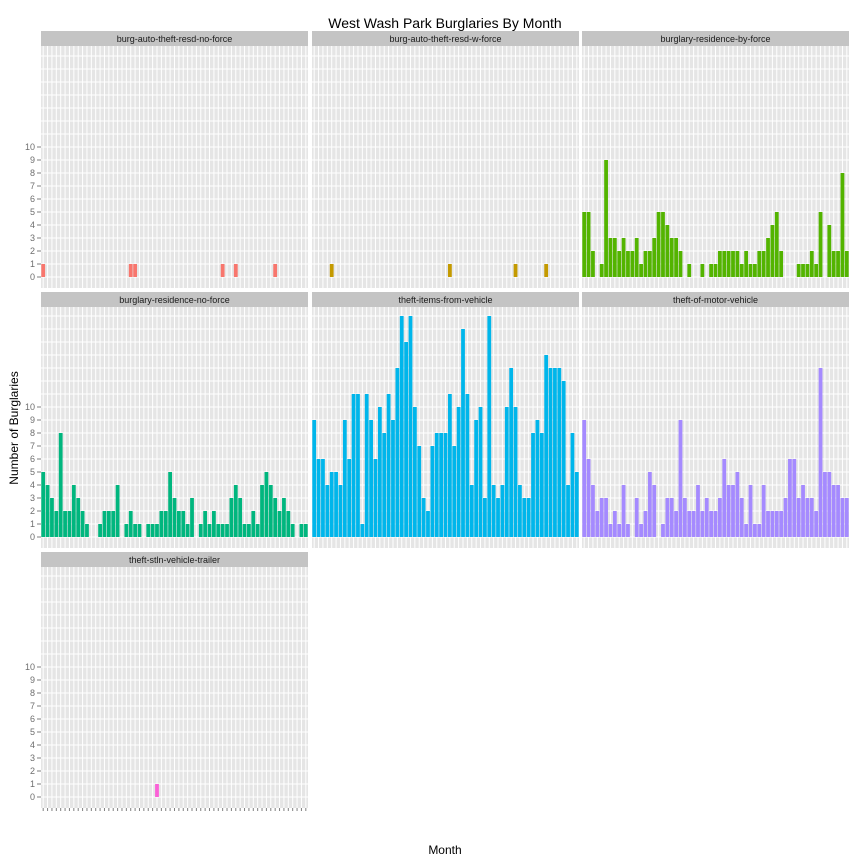  Describe the element at coordinates (32, 446) in the screenshot. I see `y-tick-label: 7` at that location.